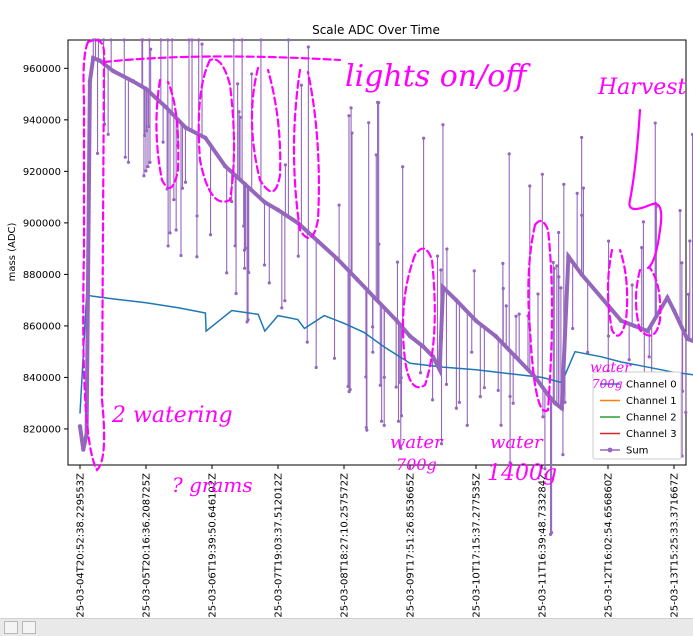 This screenshot has width=693, height=636. What do you see at coordinates (411, 545) in the screenshot?
I see `x-tick-label: 2025-03-09T17:51:26.853665Z` at bounding box center [411, 545].